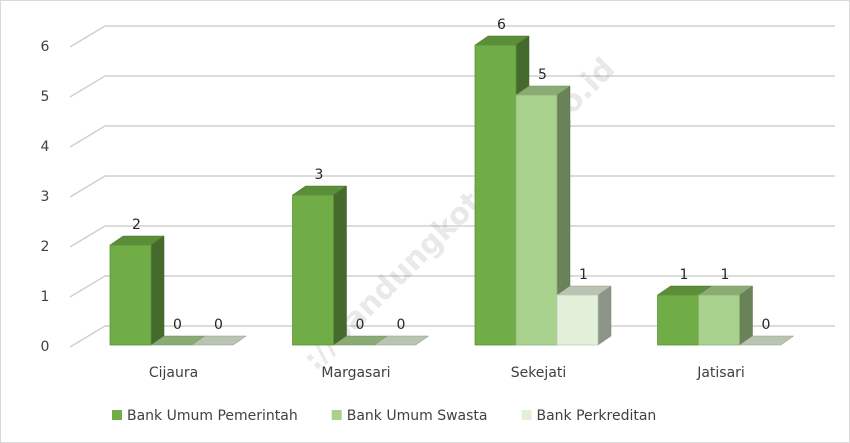  Describe the element at coordinates (720, 373) in the screenshot. I see `x-tick-label: Jatisari` at that location.